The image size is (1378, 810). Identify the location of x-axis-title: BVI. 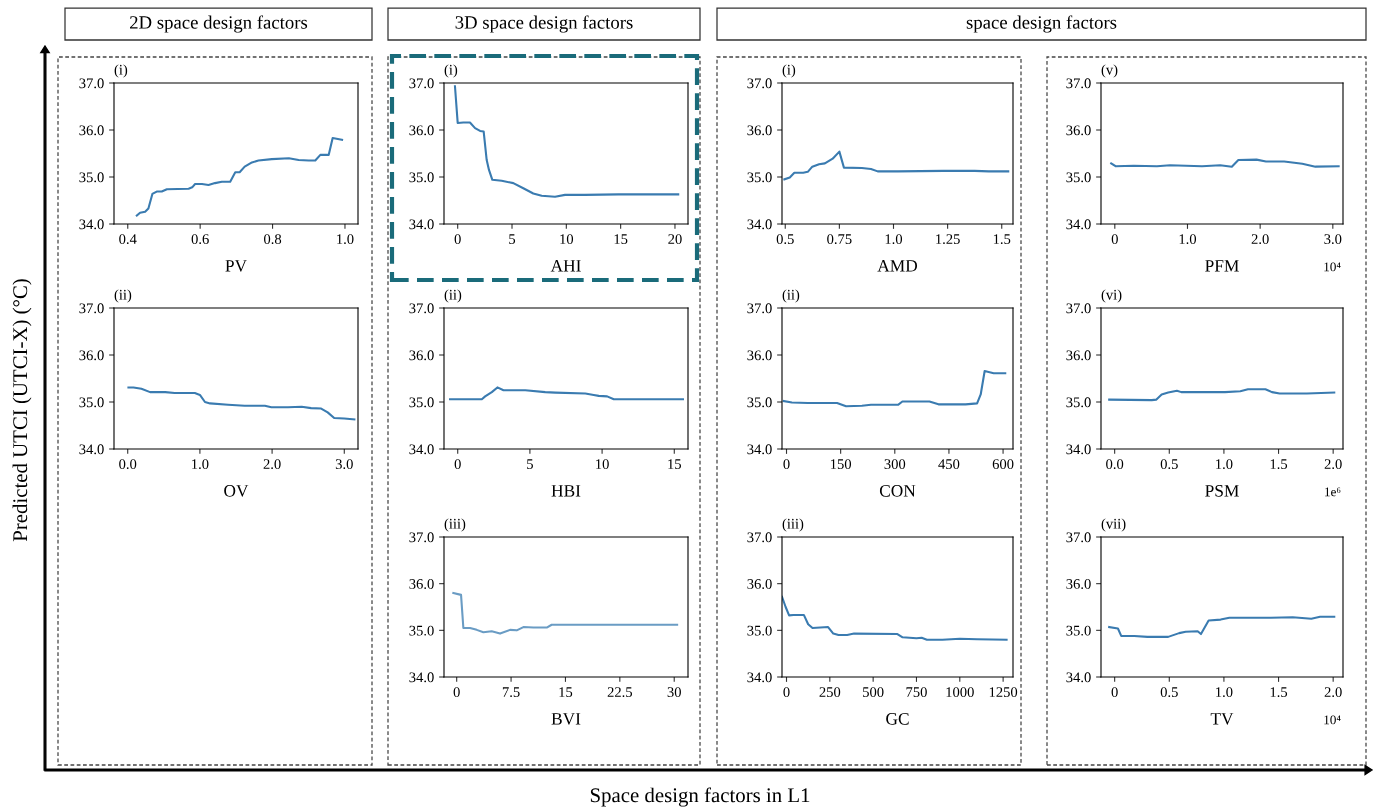
(566, 719).